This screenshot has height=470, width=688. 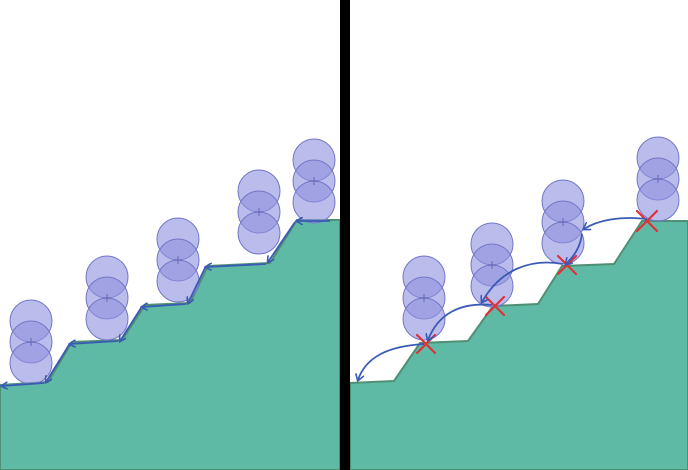 I want to click on sphere-center-marks, so click(x=541, y=238).